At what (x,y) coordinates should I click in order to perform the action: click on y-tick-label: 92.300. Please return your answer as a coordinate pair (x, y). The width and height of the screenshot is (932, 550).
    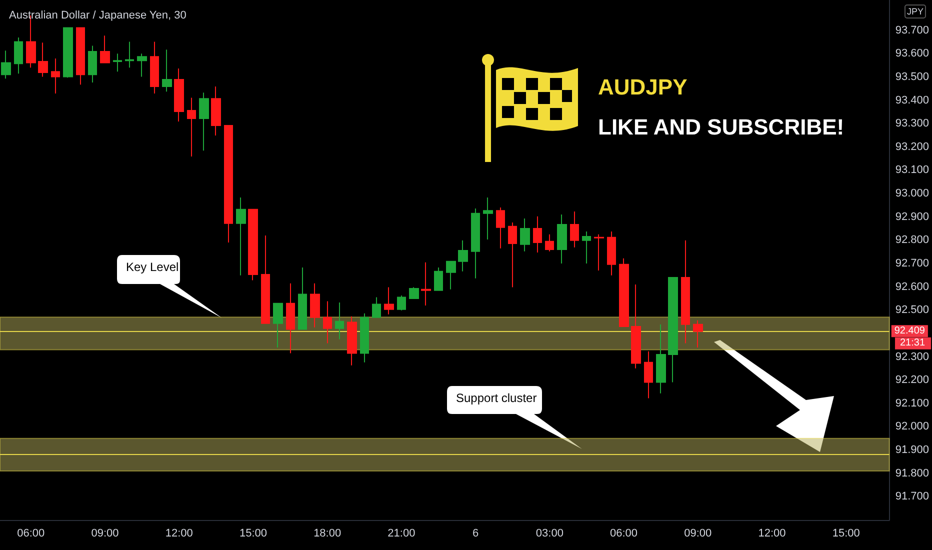
    Looking at the image, I should click on (912, 356).